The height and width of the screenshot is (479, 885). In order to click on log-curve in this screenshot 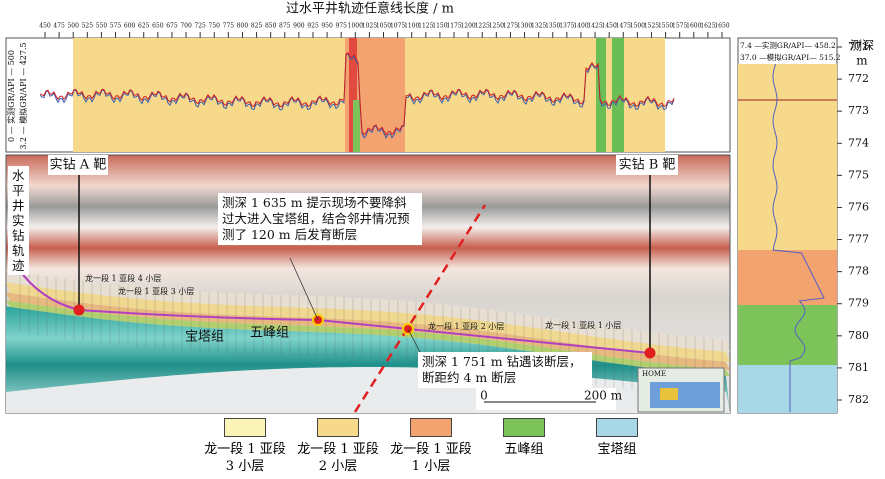, I will do `click(798, 237)`.